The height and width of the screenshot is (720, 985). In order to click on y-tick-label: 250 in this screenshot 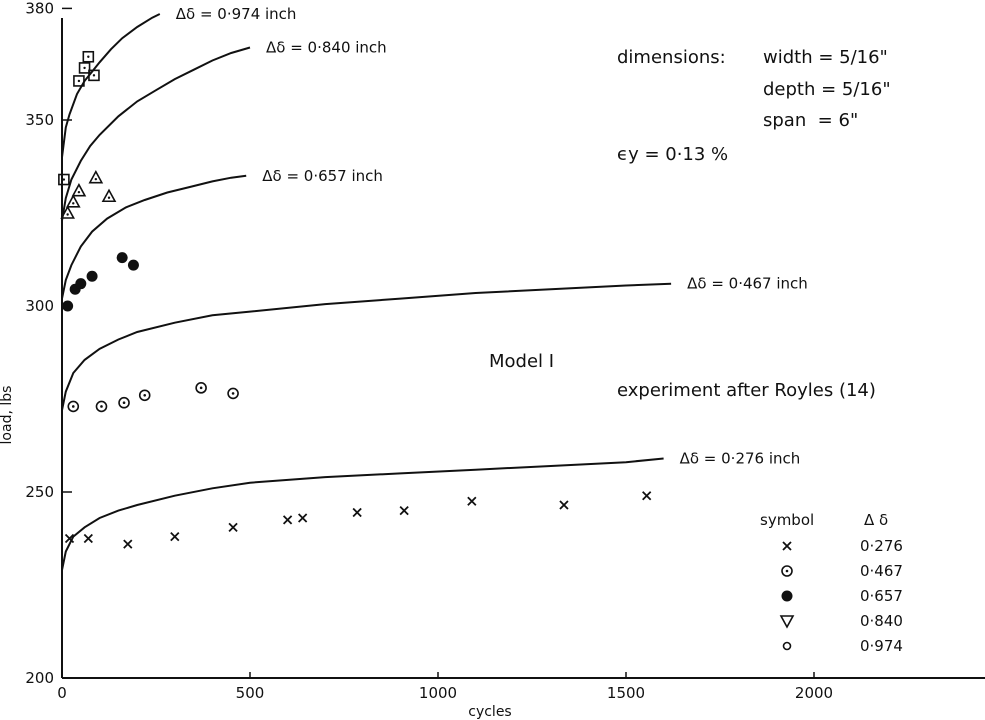, I will do `click(39, 492)`.